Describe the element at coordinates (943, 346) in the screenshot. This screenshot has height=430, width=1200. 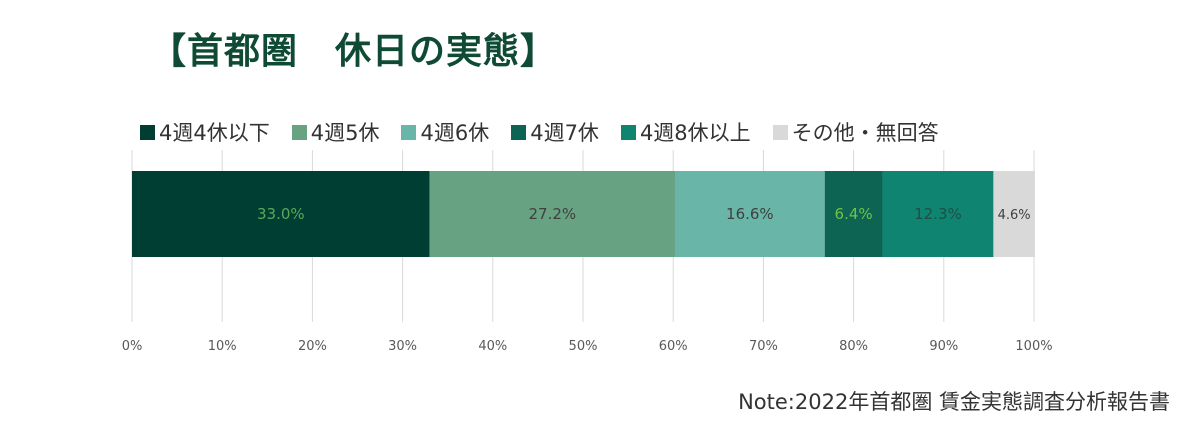
I see `x-tick-label: 90%` at that location.